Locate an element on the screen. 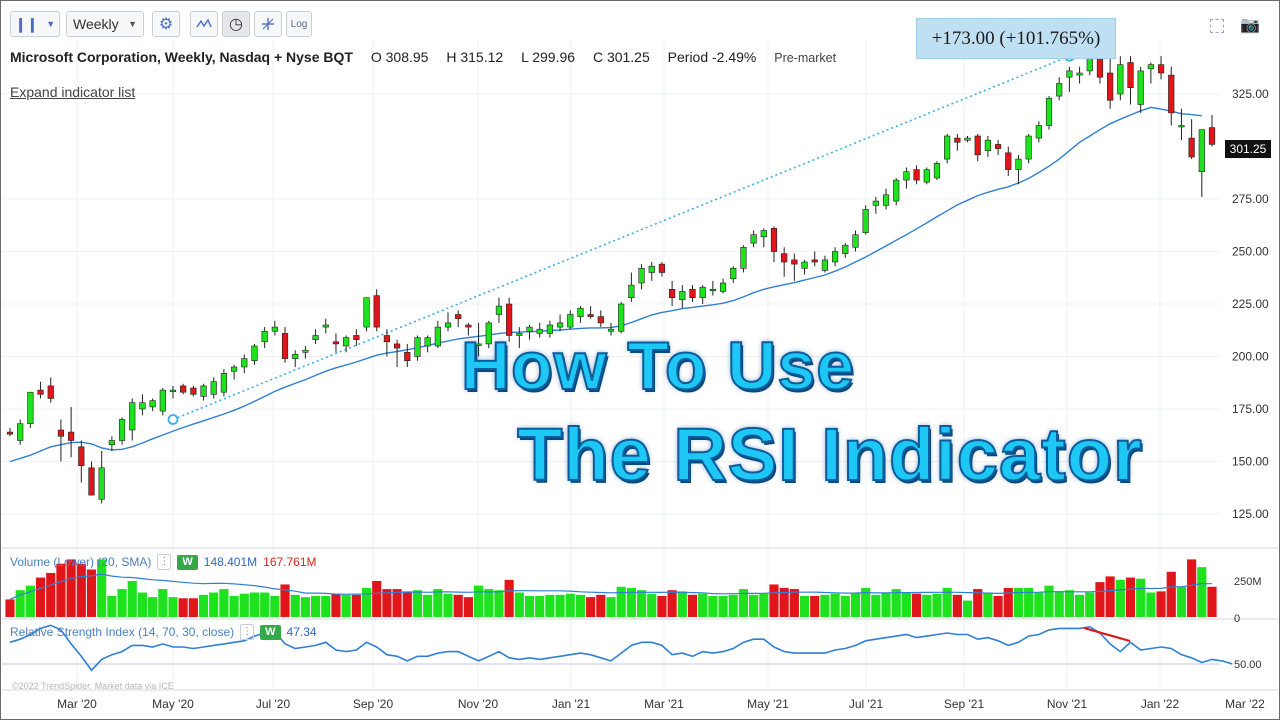 Image resolution: width=1280 pixels, height=720 pixels. rsi-w-badge: W is located at coordinates (270, 632).